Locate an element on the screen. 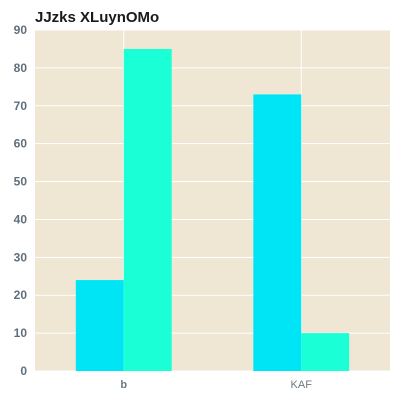  y-tick-label: 10 is located at coordinates (21, 333).